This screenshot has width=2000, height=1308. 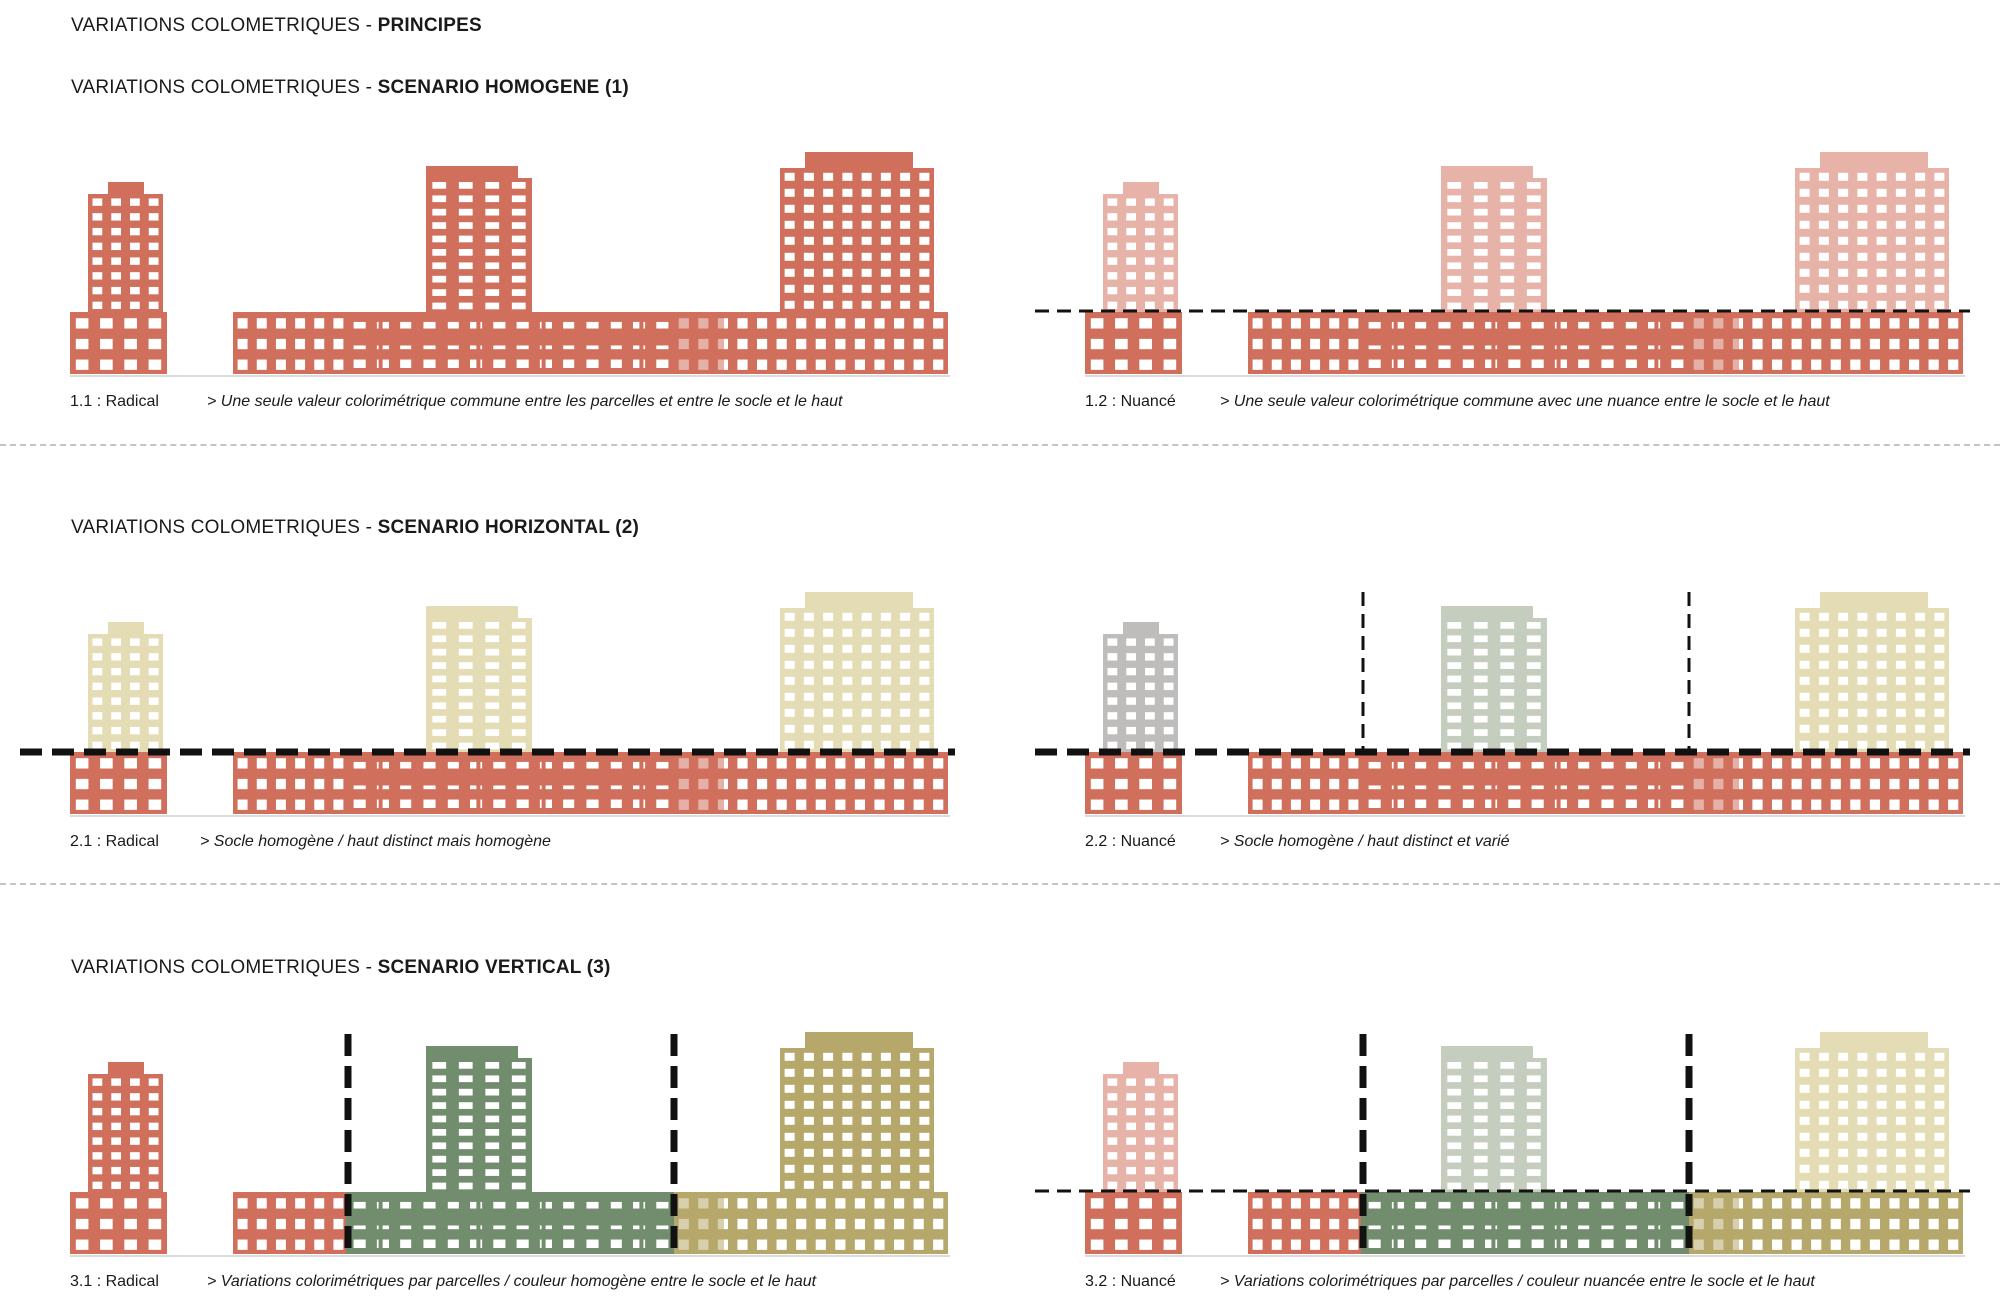 What do you see at coordinates (1130, 1281) in the screenshot?
I see `caption-label: 3.2 : Nuancé` at bounding box center [1130, 1281].